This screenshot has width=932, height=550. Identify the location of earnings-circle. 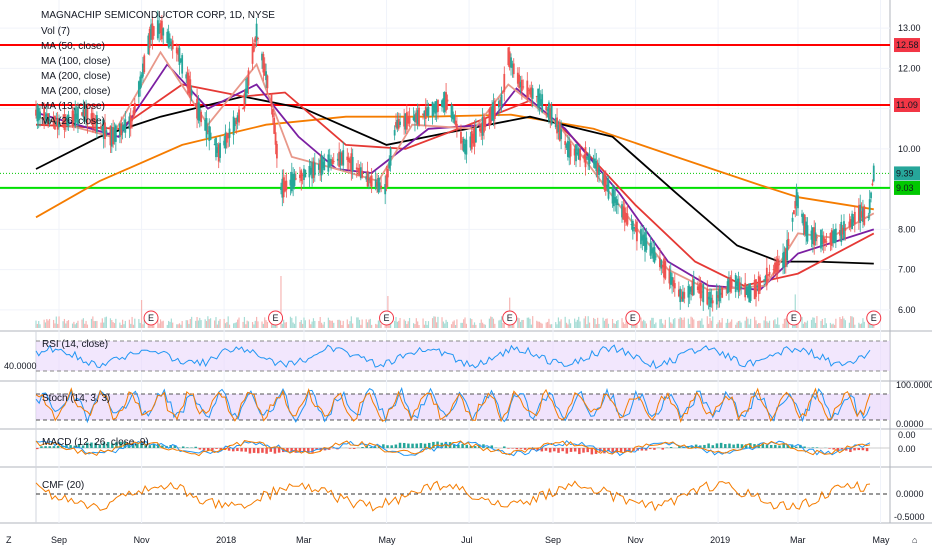
(794, 318).